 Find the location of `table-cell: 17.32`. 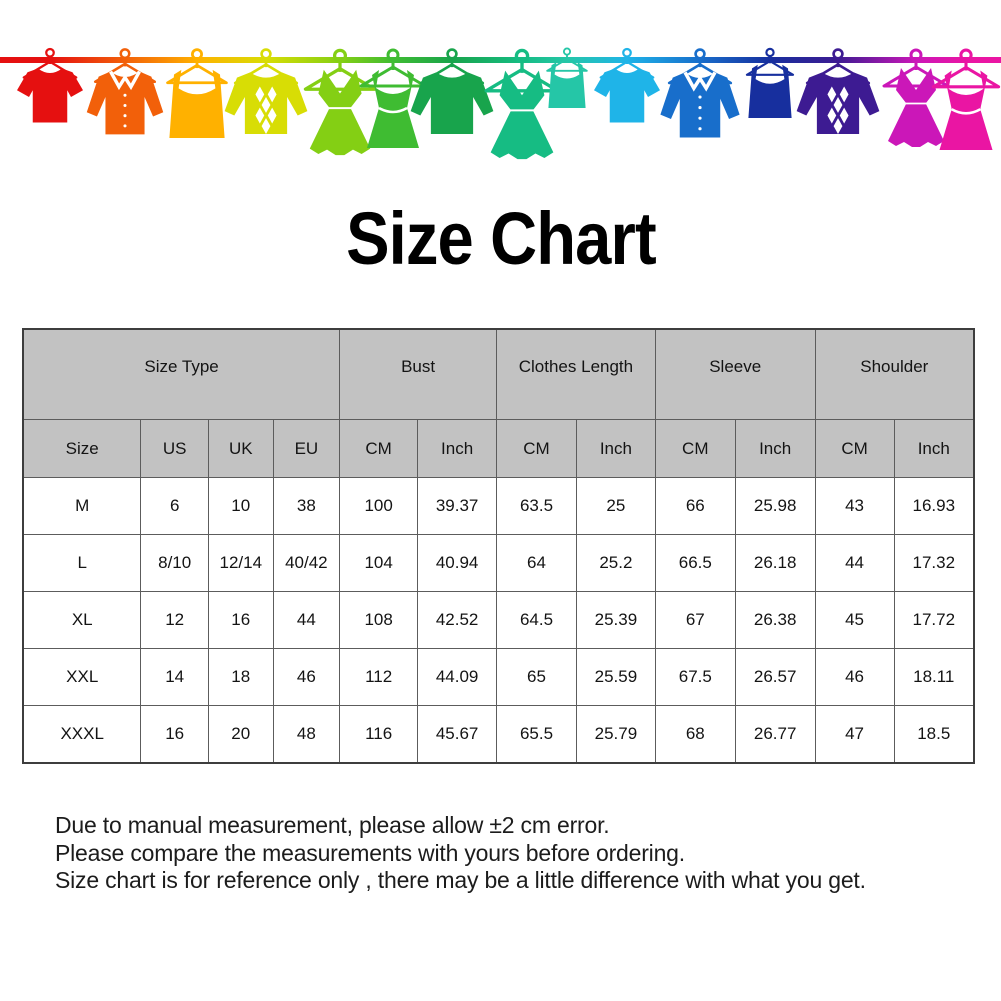

table-cell: 17.32 is located at coordinates (934, 563).